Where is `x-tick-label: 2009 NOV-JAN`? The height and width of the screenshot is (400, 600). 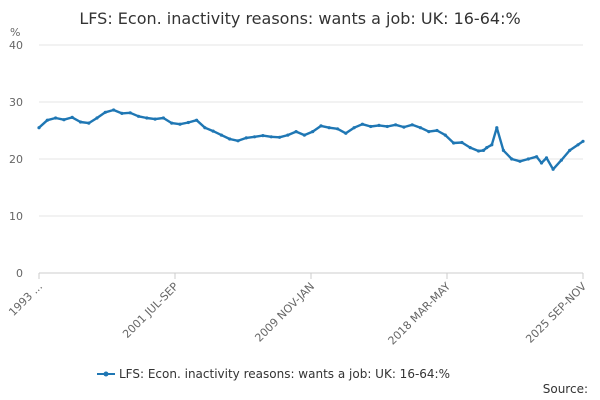 x-tick-label: 2009 NOV-JAN is located at coordinates (284, 312).